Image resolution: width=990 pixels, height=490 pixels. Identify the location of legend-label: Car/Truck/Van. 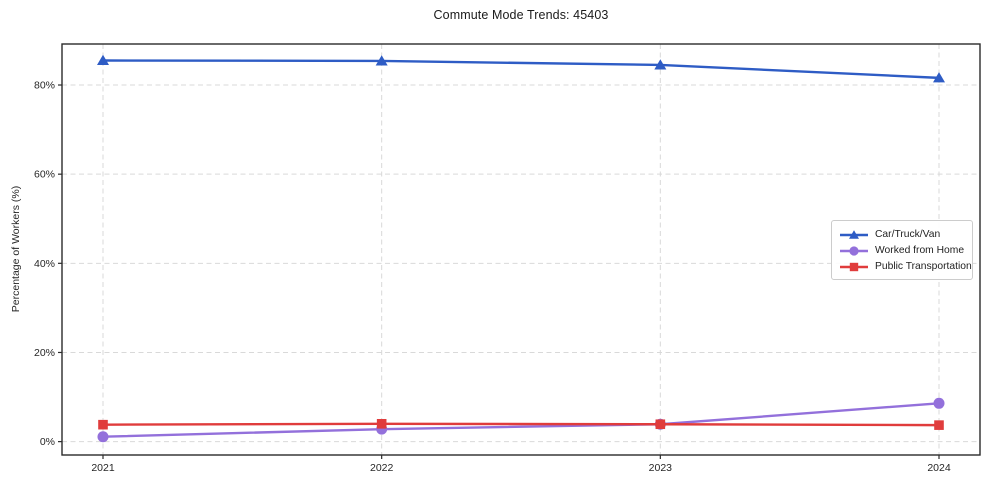
(908, 234).